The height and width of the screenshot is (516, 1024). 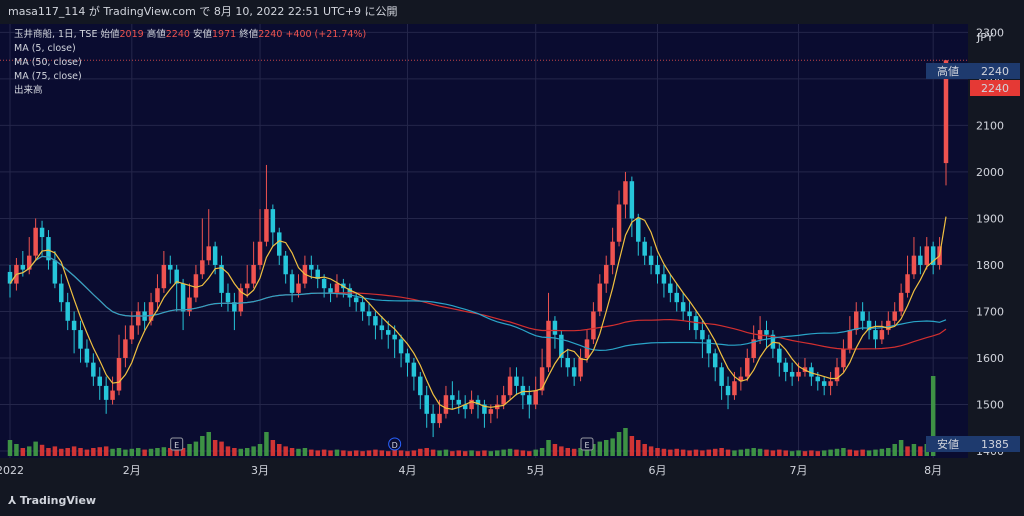 I want to click on month-tick-label: 2月, so click(x=132, y=470).